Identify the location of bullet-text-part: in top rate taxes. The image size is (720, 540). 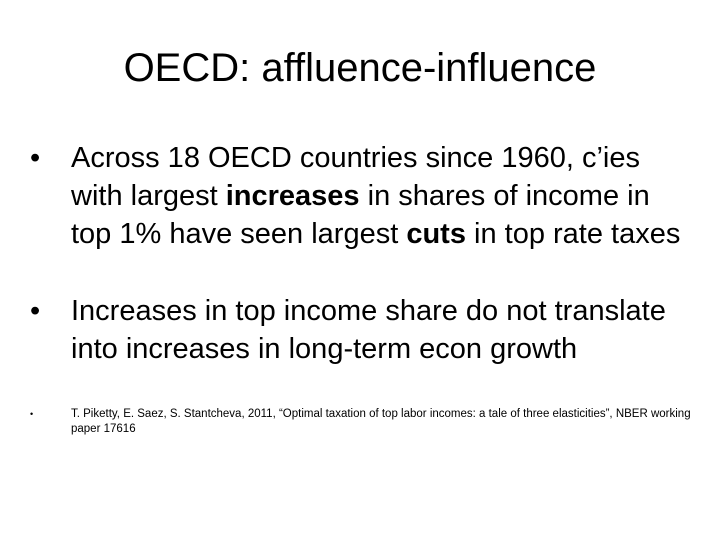
(573, 234).